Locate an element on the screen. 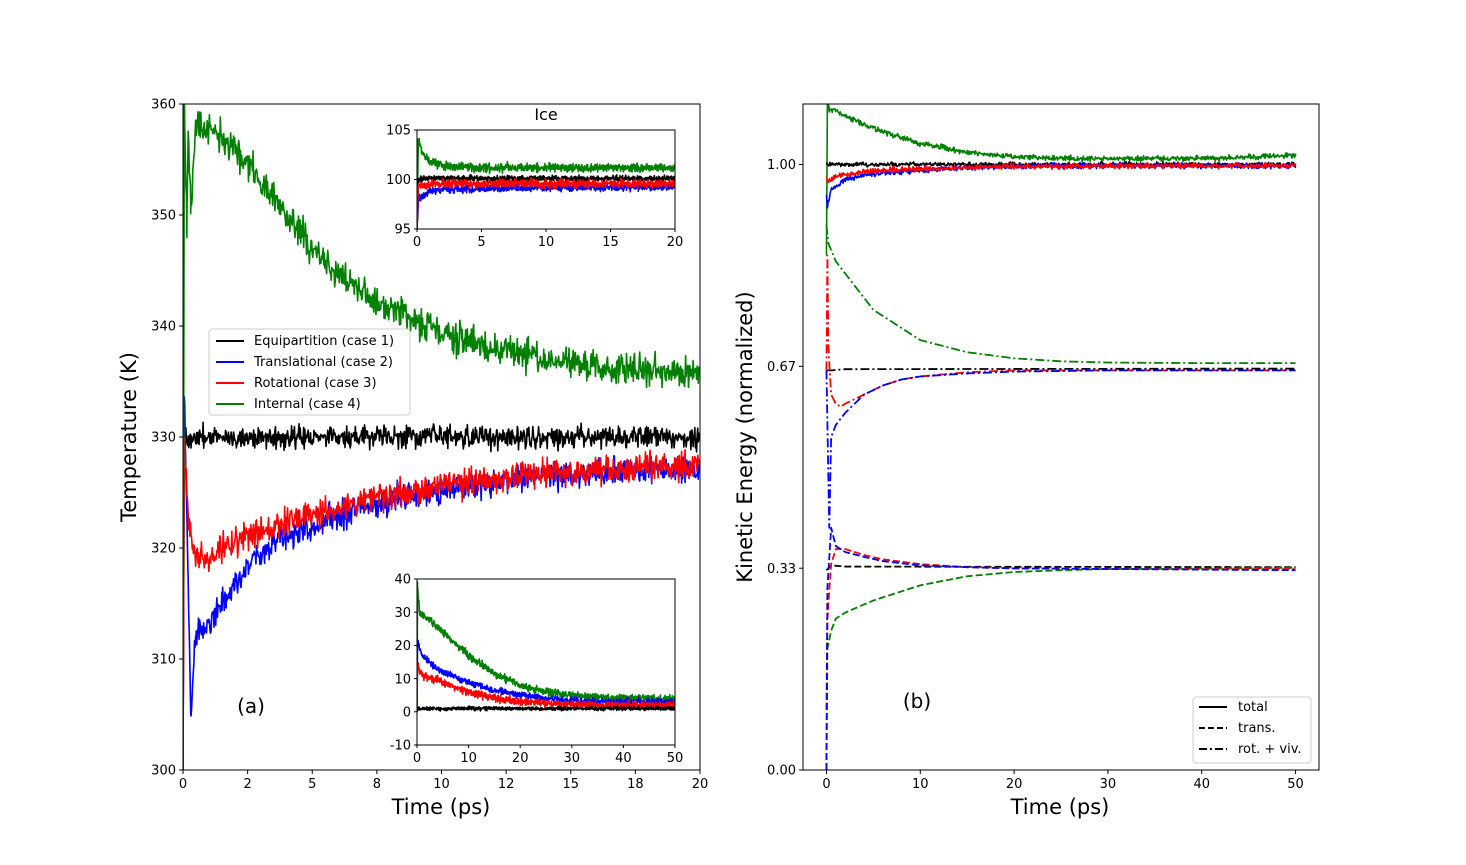  main_b-xtick-label-0: 0 is located at coordinates (826, 784).